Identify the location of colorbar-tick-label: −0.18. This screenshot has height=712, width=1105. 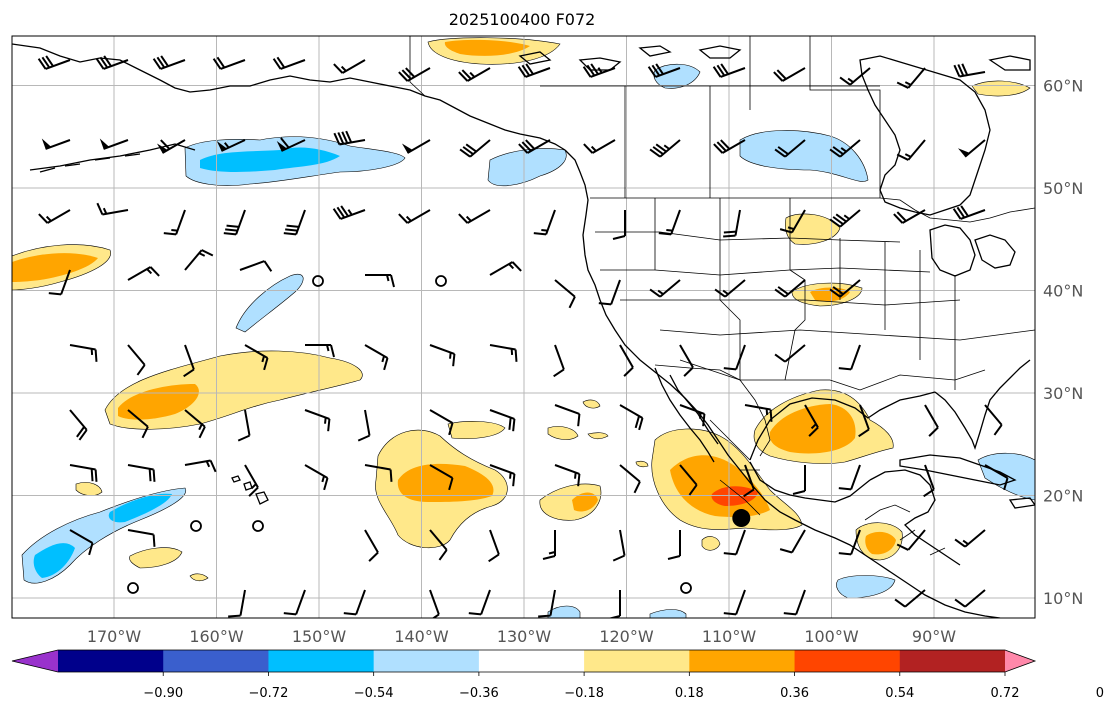
(584, 693).